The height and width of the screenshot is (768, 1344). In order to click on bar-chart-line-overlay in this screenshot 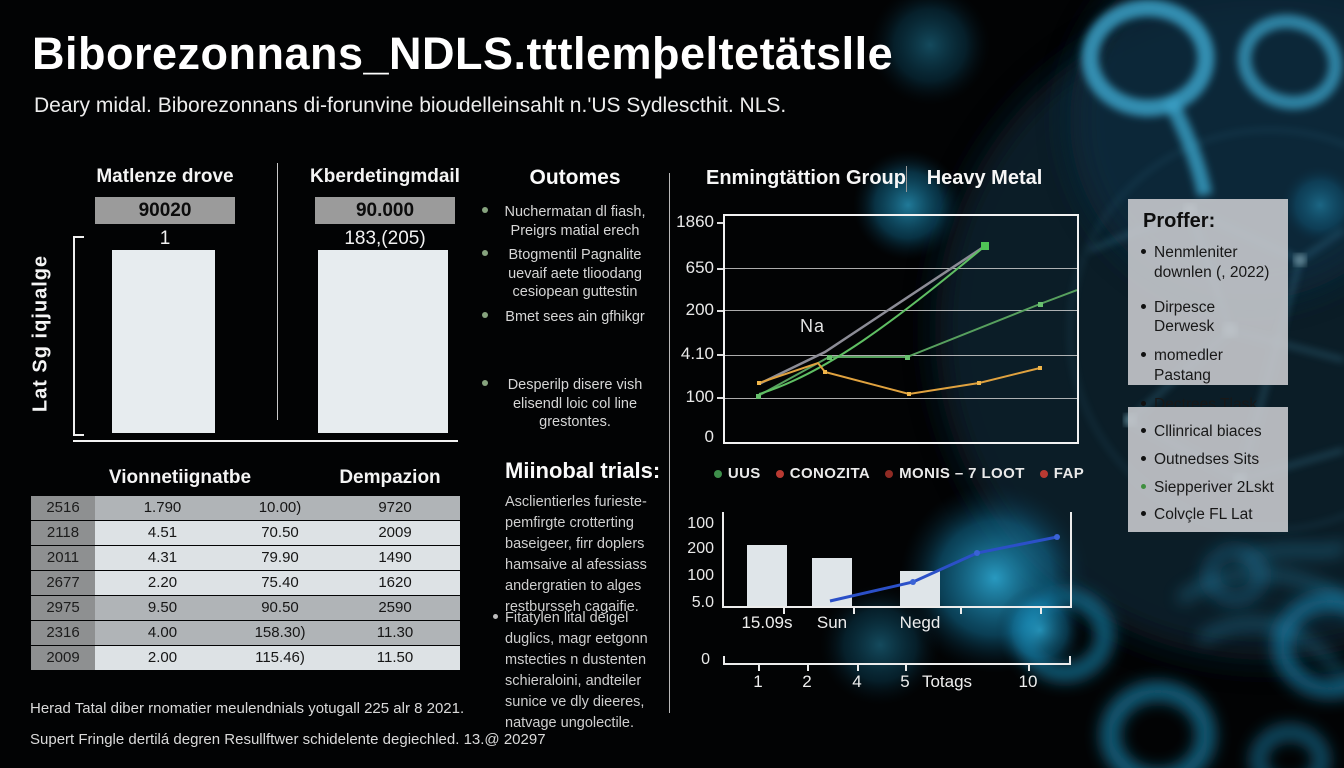, I will do `click(944, 568)`.